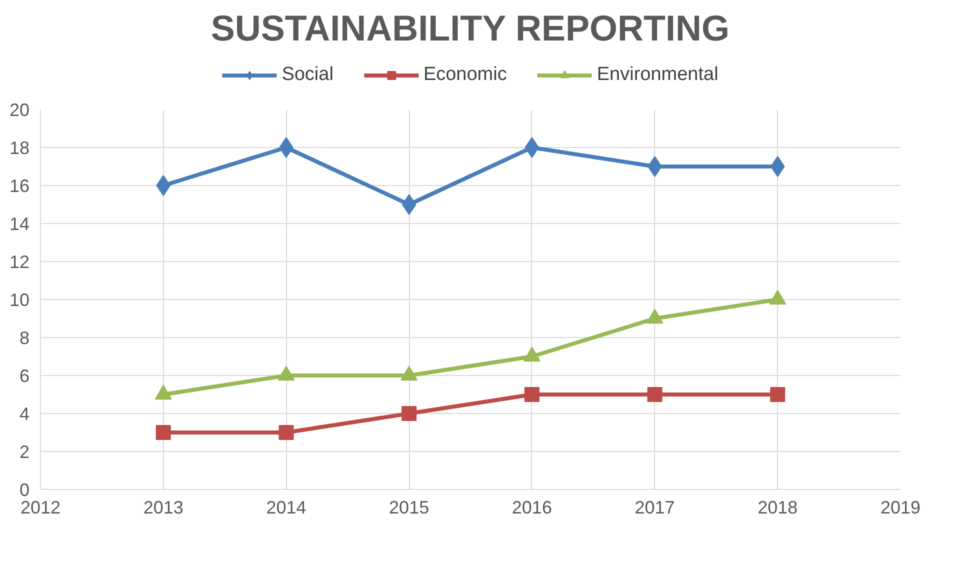 The height and width of the screenshot is (578, 965). I want to click on y-tick-label: 20, so click(19, 110).